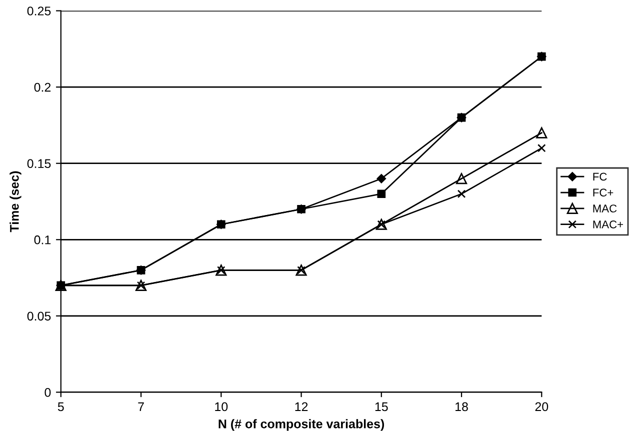 The image size is (641, 431). What do you see at coordinates (462, 407) in the screenshot?
I see `x-tick-label: 18` at bounding box center [462, 407].